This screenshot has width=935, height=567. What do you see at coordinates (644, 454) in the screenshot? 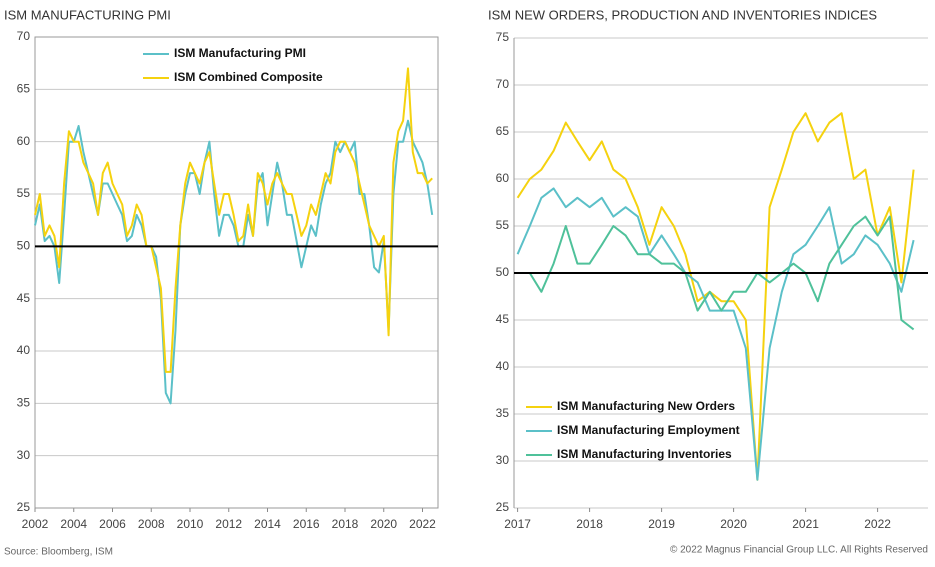
I see `legend-label: ISM Manufacturing Inventories` at bounding box center [644, 454].